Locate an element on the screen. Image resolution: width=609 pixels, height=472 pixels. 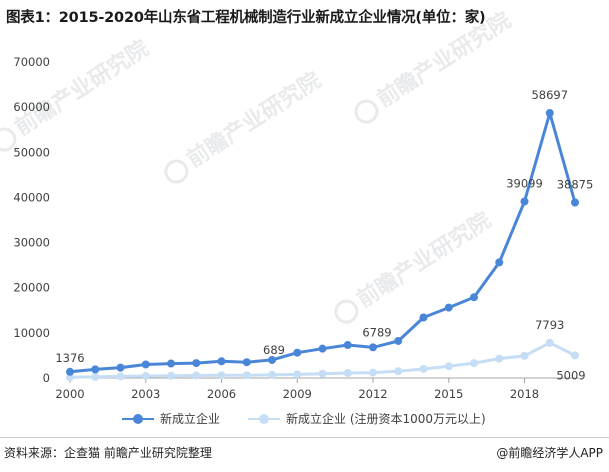
legend-label-series-1: 新成立企业 is located at coordinates (190, 419).